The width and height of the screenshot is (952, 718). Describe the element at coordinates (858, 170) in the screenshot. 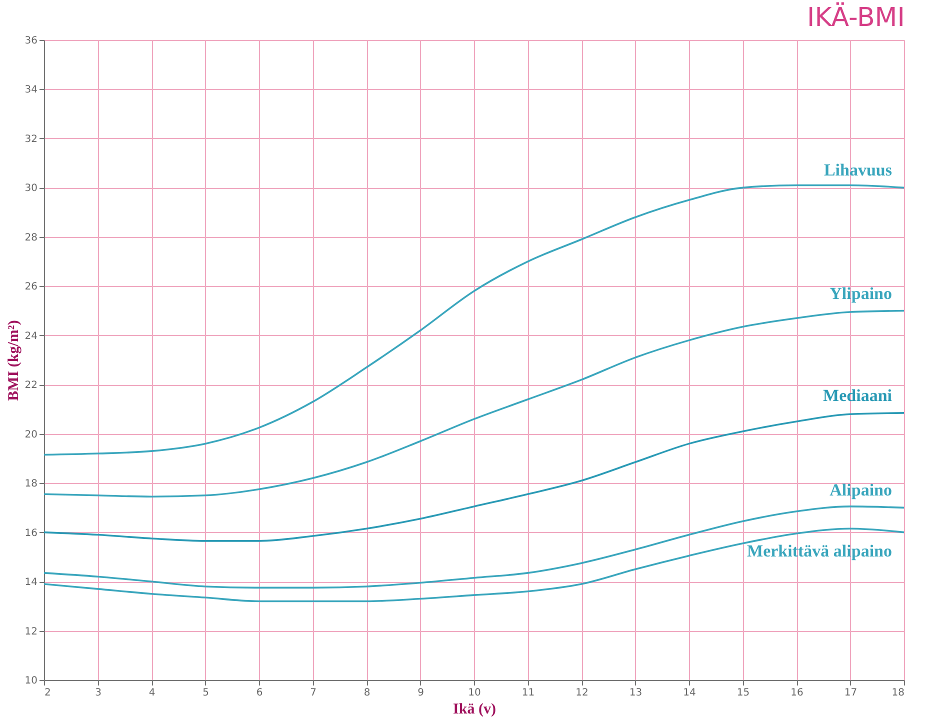

I see `series-label: Lihavuus` at that location.